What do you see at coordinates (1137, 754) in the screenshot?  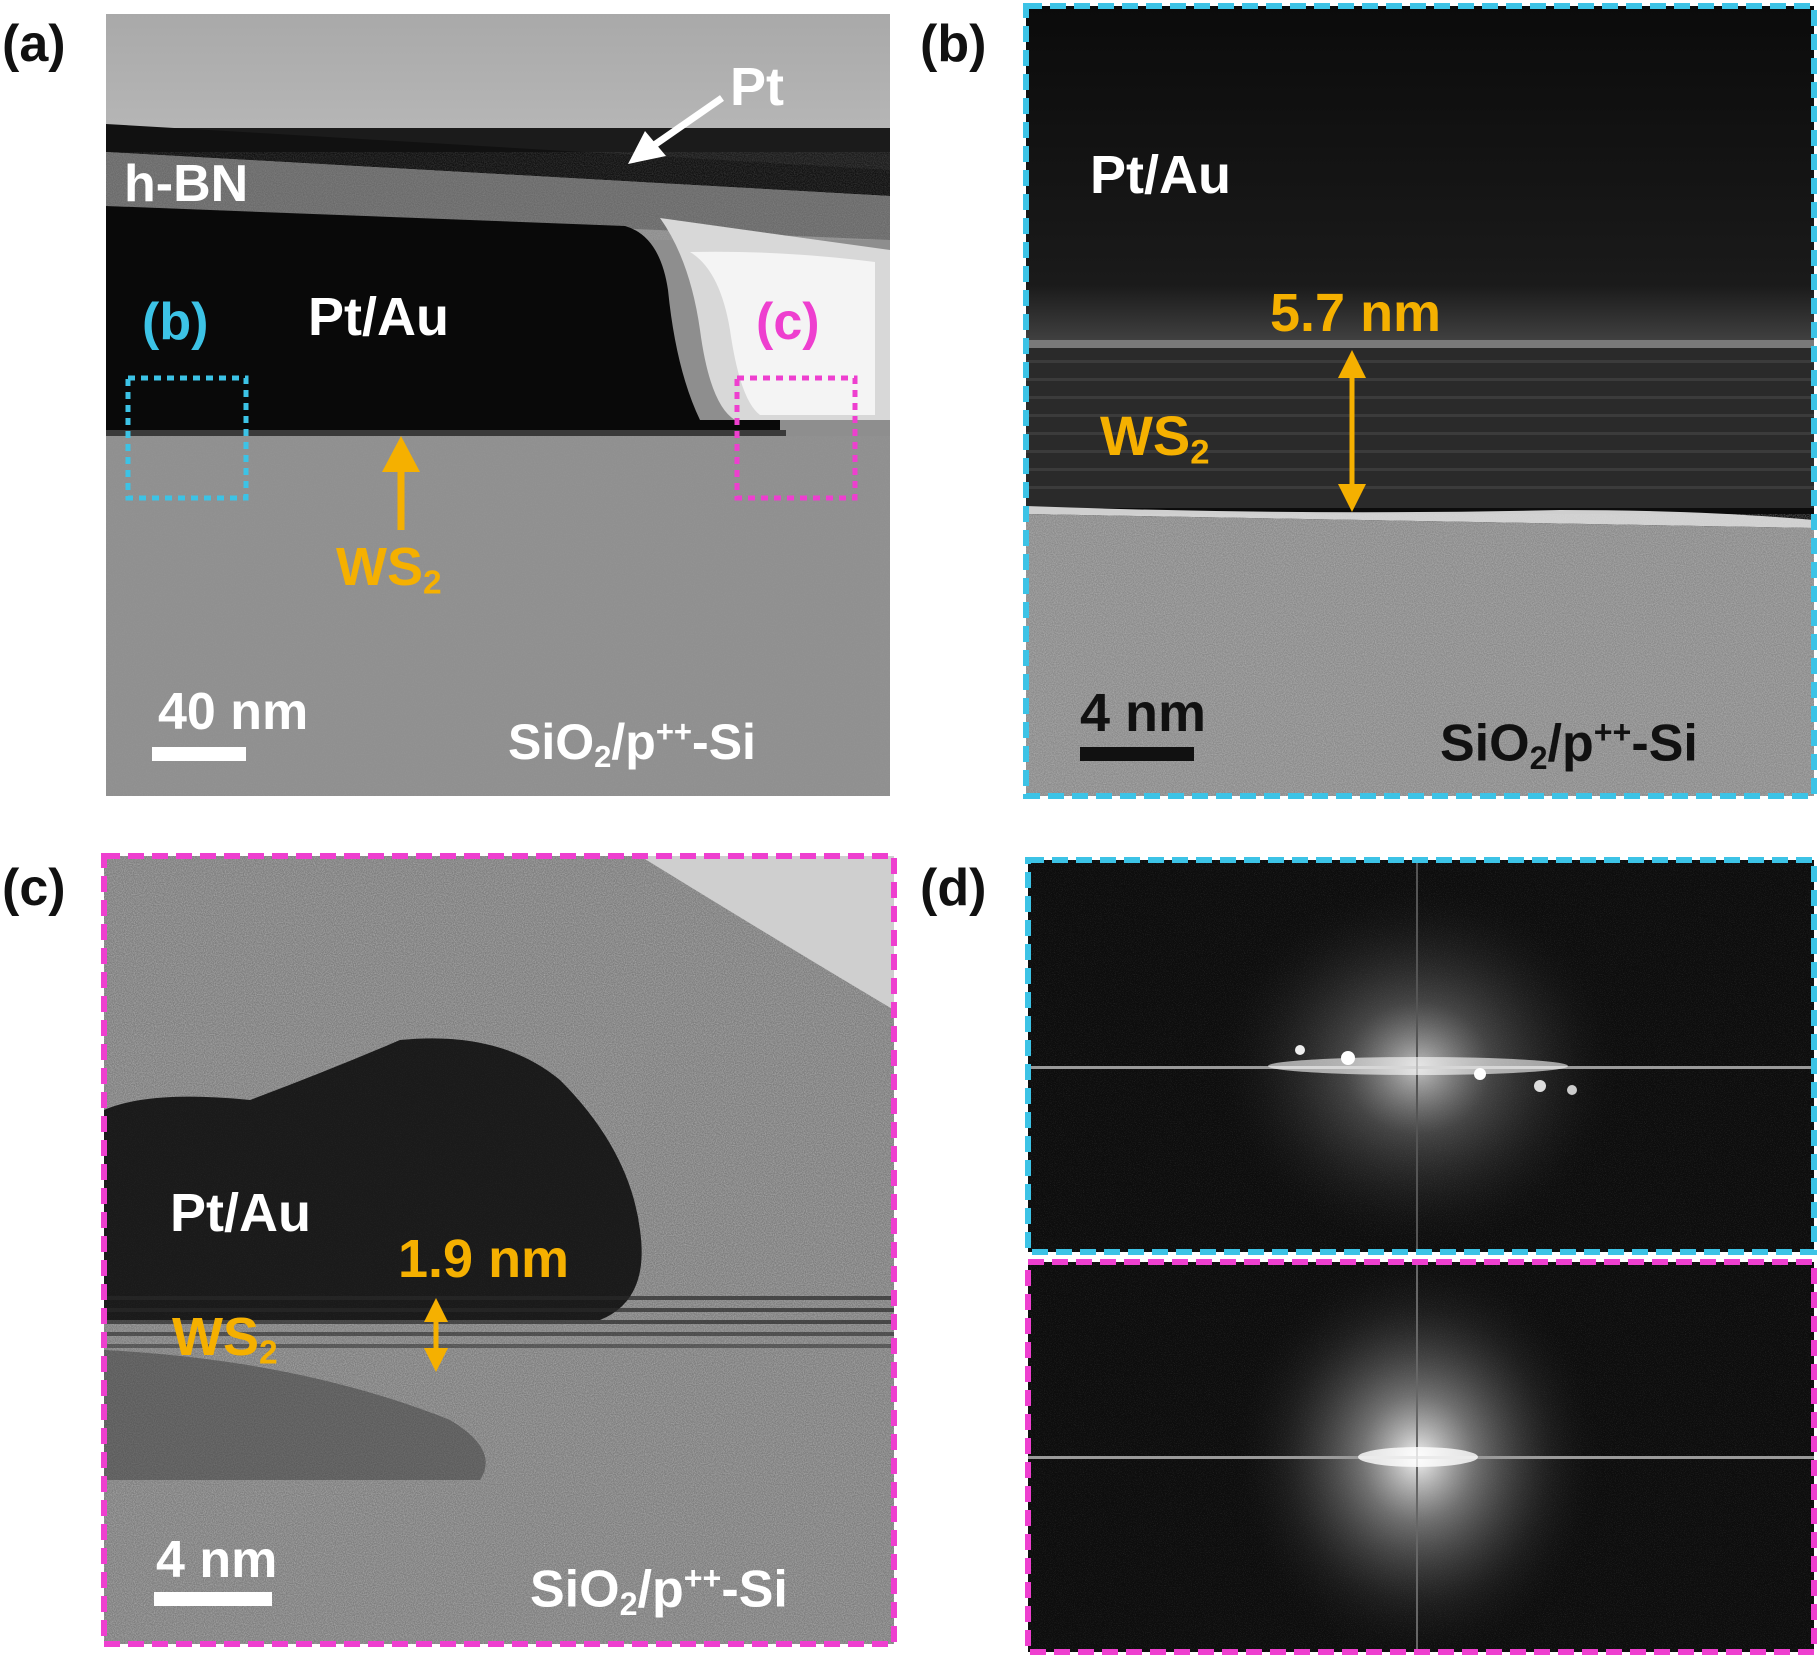 I see `scale-bar-b` at bounding box center [1137, 754].